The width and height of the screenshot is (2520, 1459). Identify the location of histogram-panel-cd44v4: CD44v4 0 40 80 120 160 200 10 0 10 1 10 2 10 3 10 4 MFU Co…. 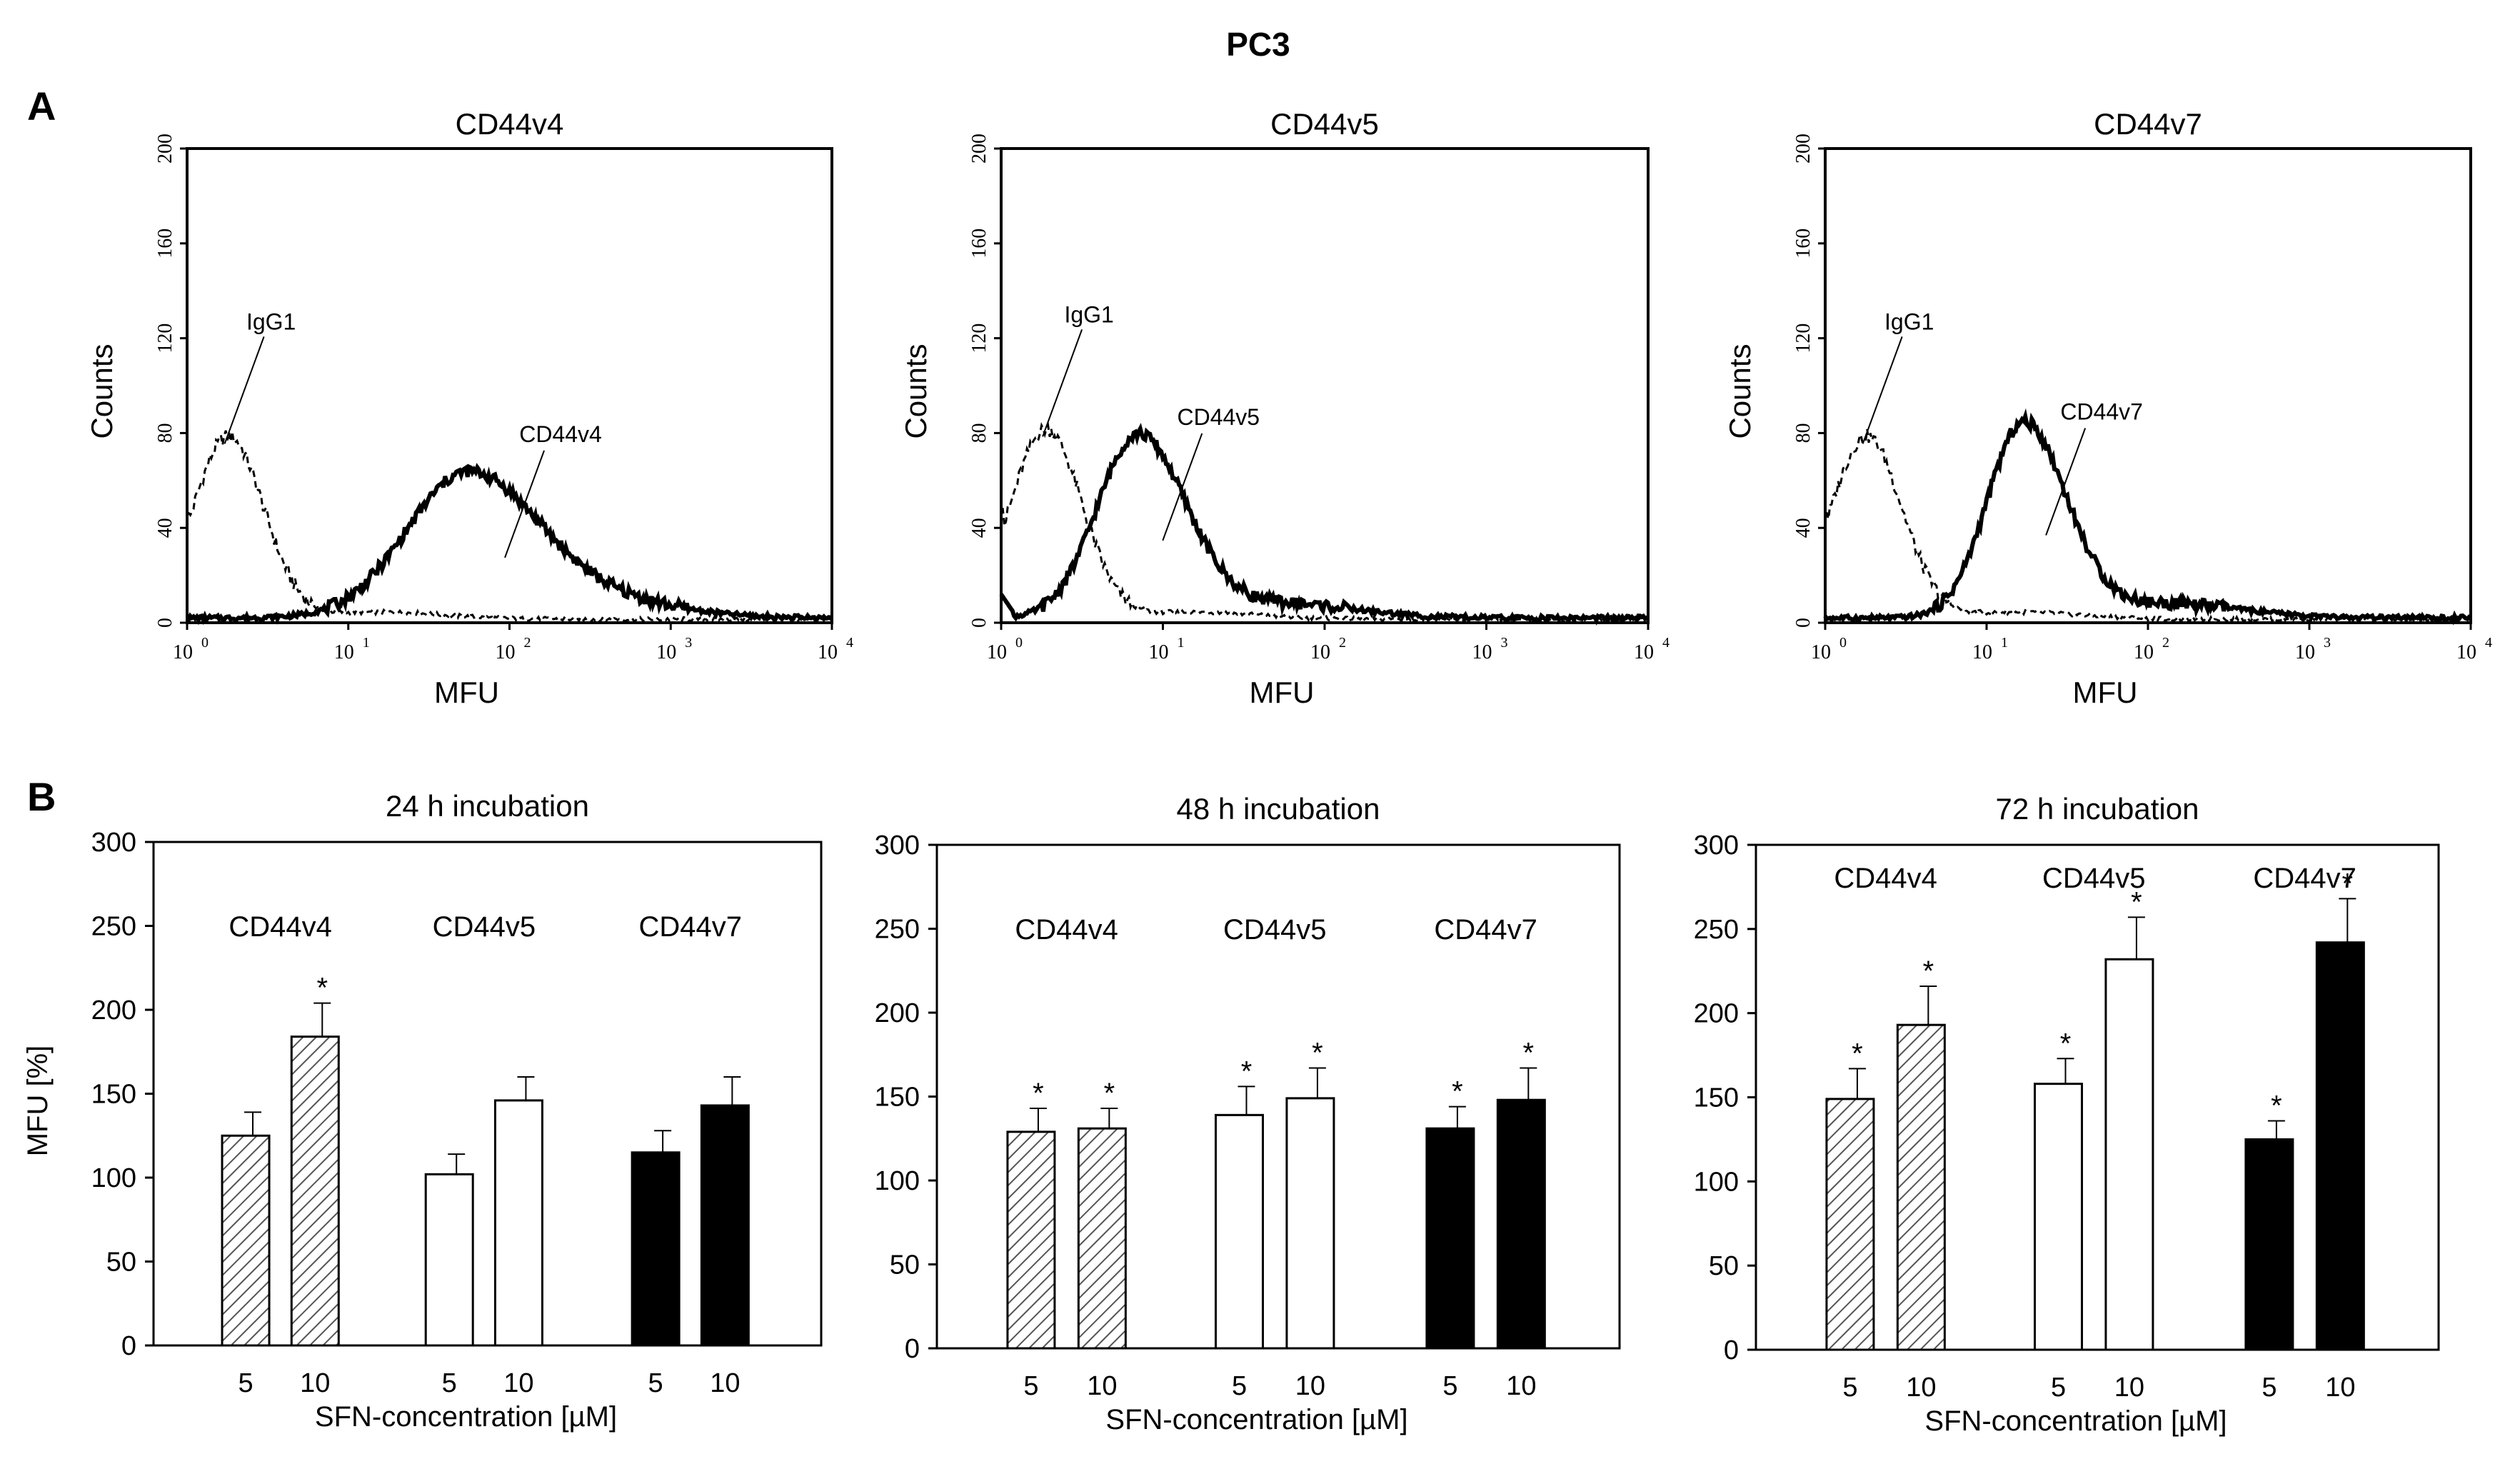
(469, 408).